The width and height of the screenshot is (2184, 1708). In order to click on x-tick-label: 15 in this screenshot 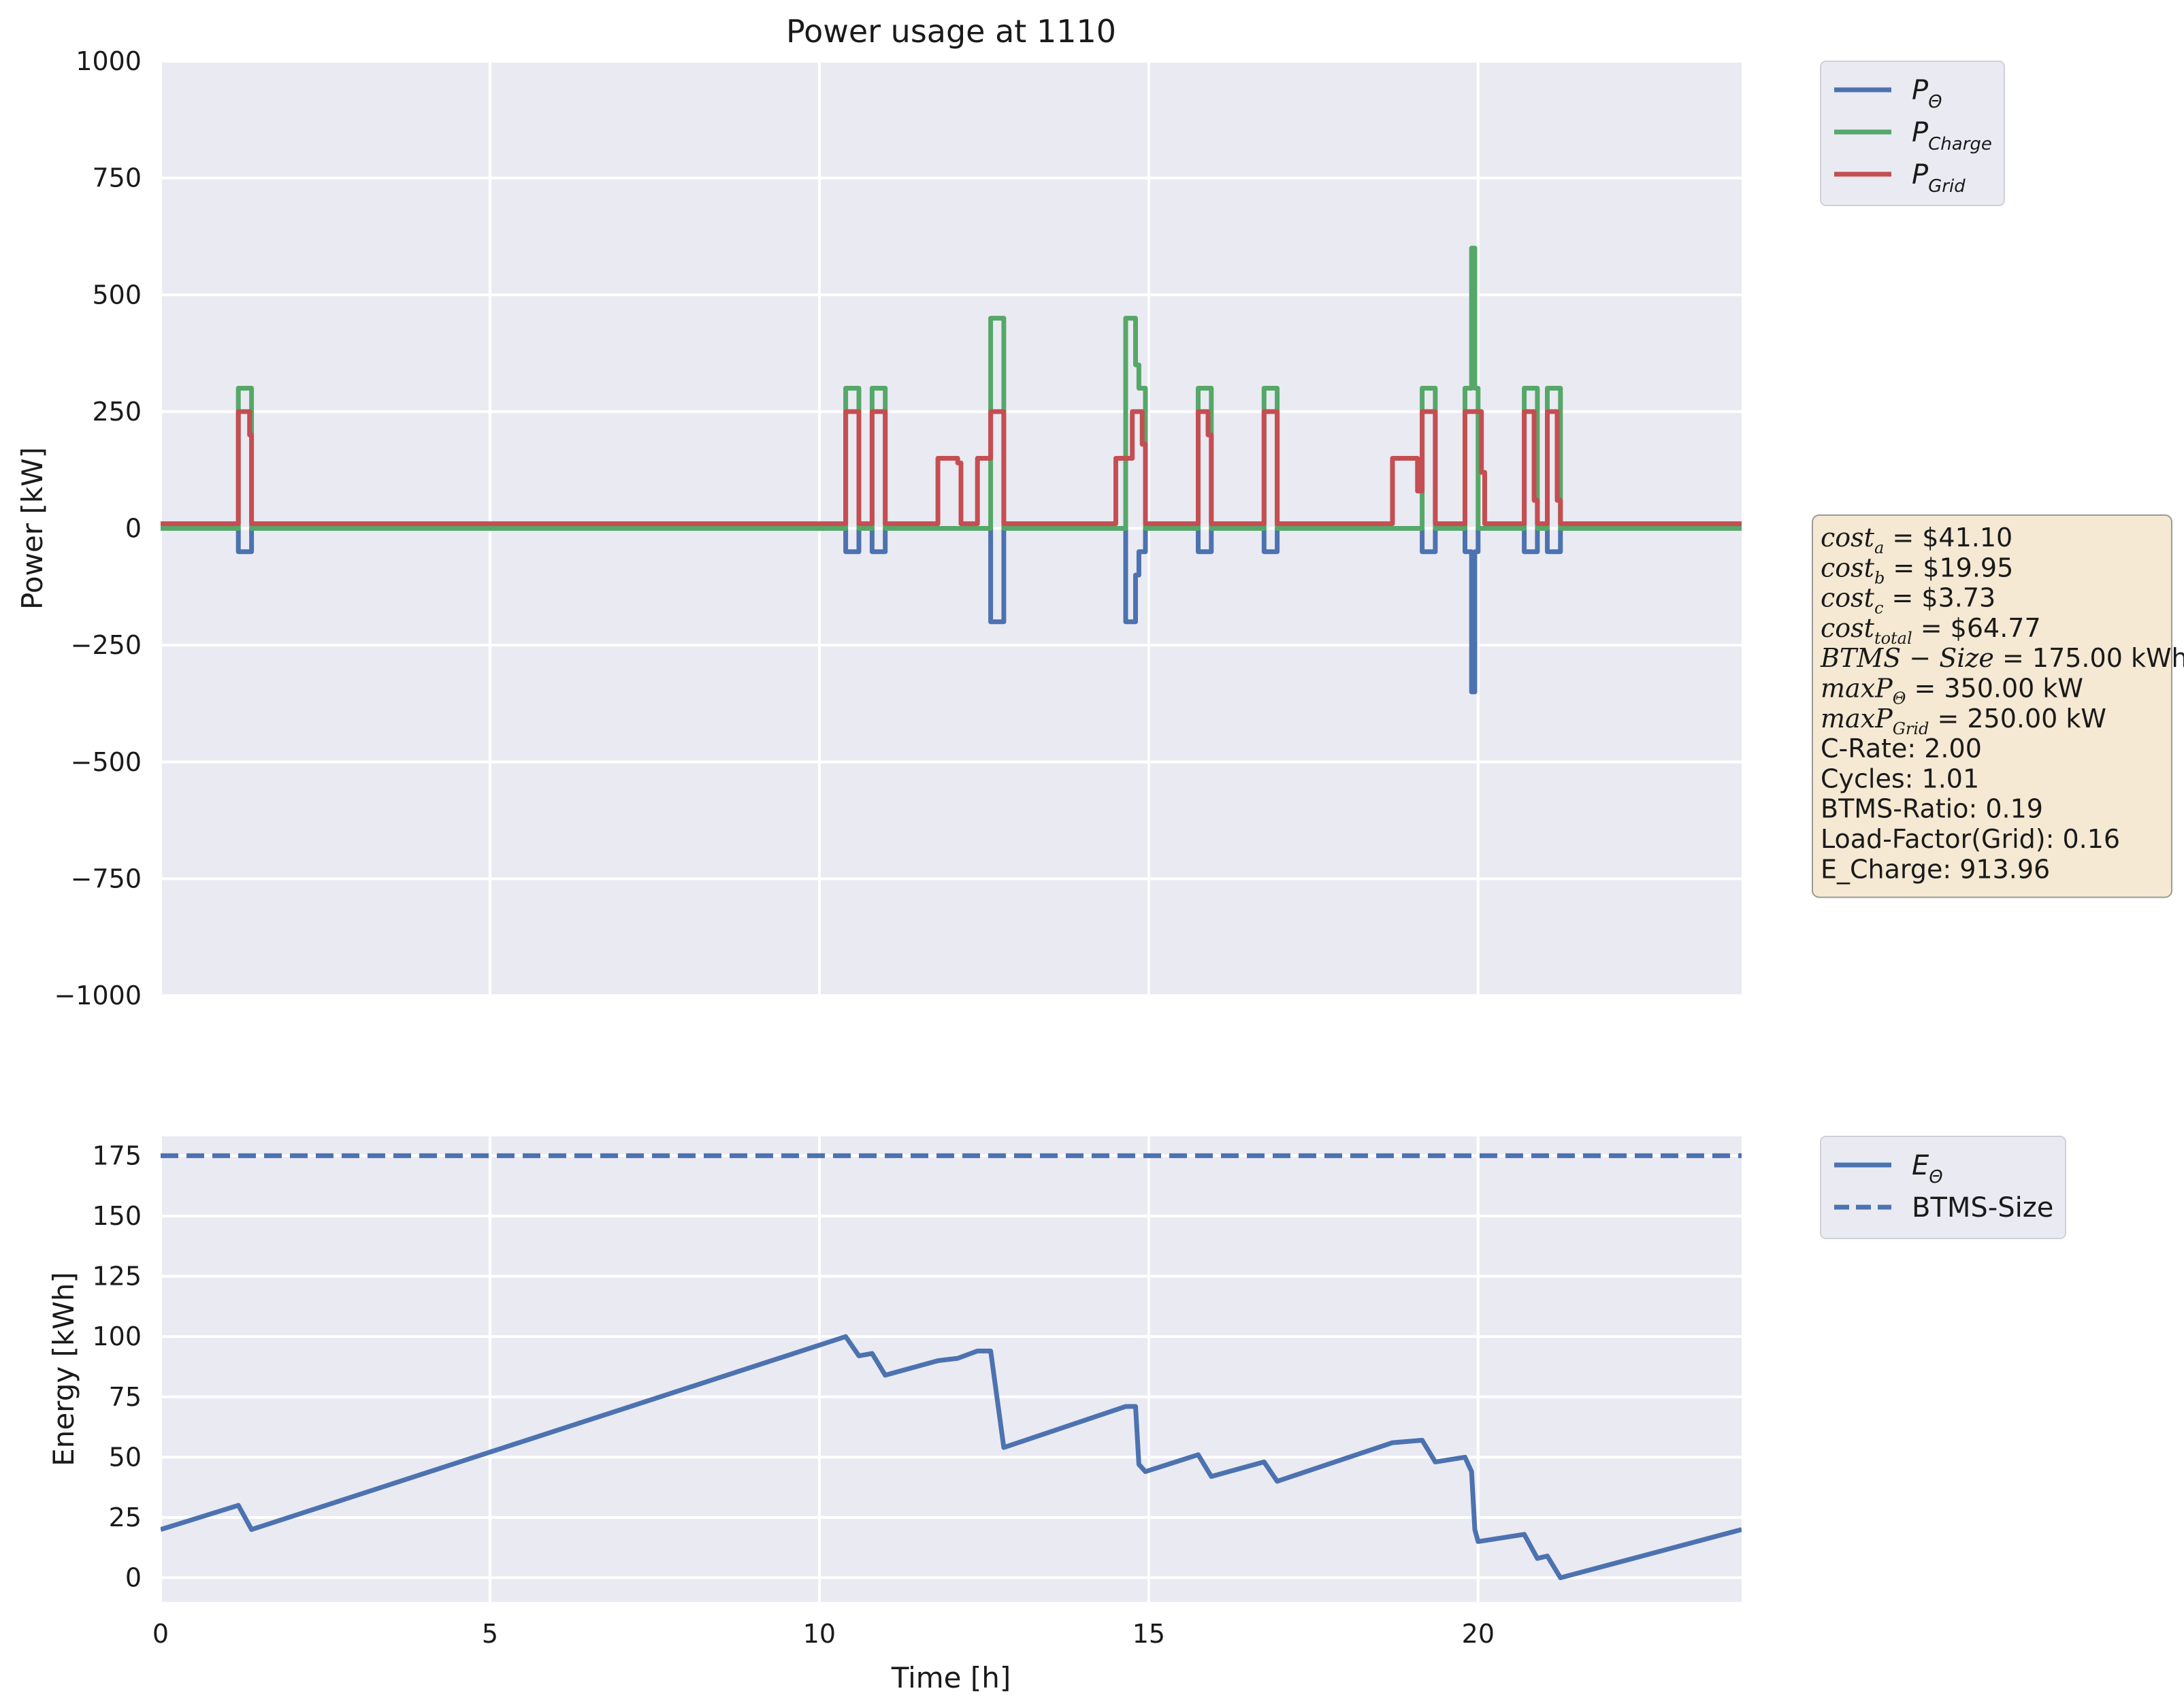, I will do `click(1148, 1634)`.